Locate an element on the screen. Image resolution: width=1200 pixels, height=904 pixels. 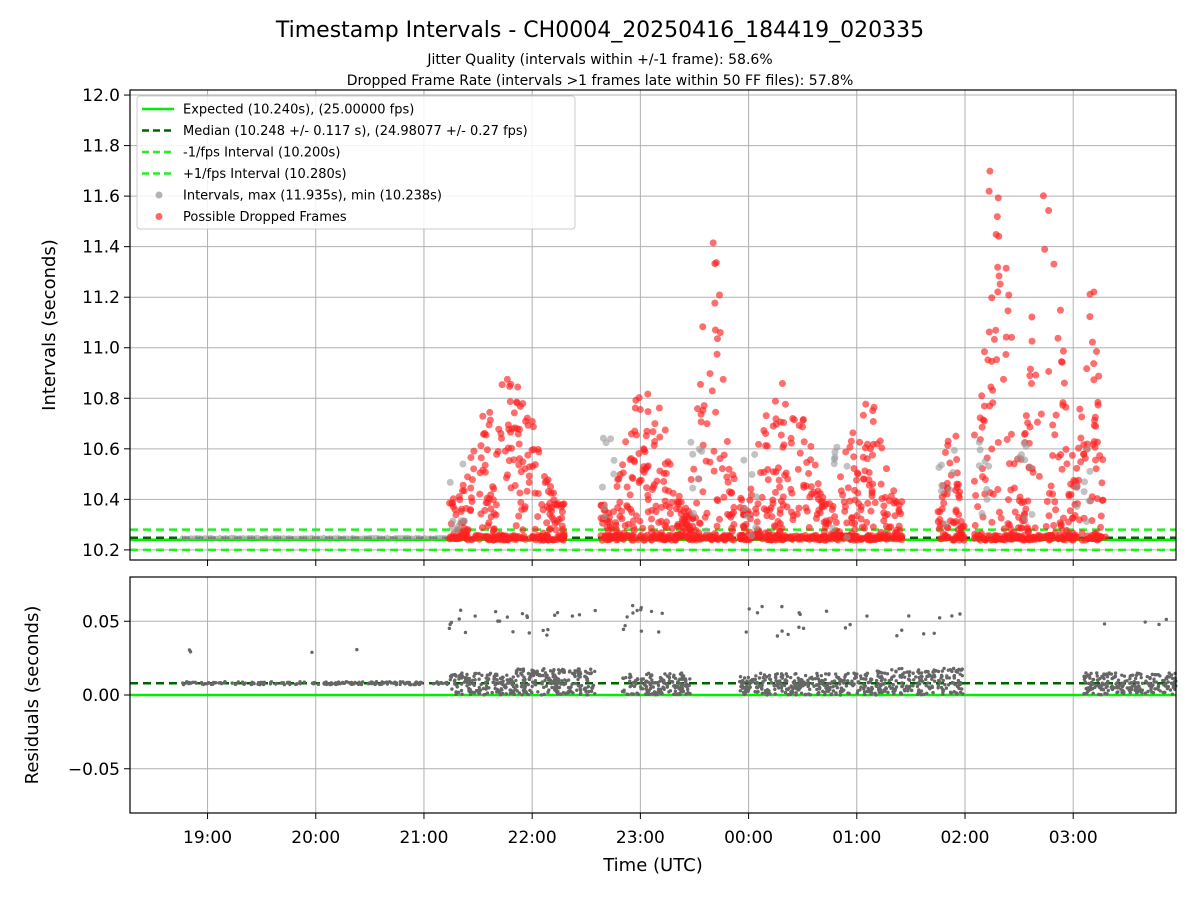
top-y-tick-label: 10.6 is located at coordinates (101, 450).